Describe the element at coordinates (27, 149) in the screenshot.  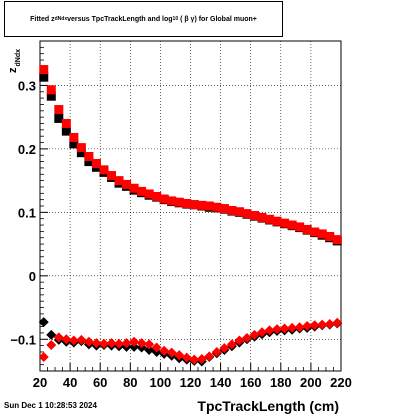
I see `y-tick-label: 0.2` at that location.